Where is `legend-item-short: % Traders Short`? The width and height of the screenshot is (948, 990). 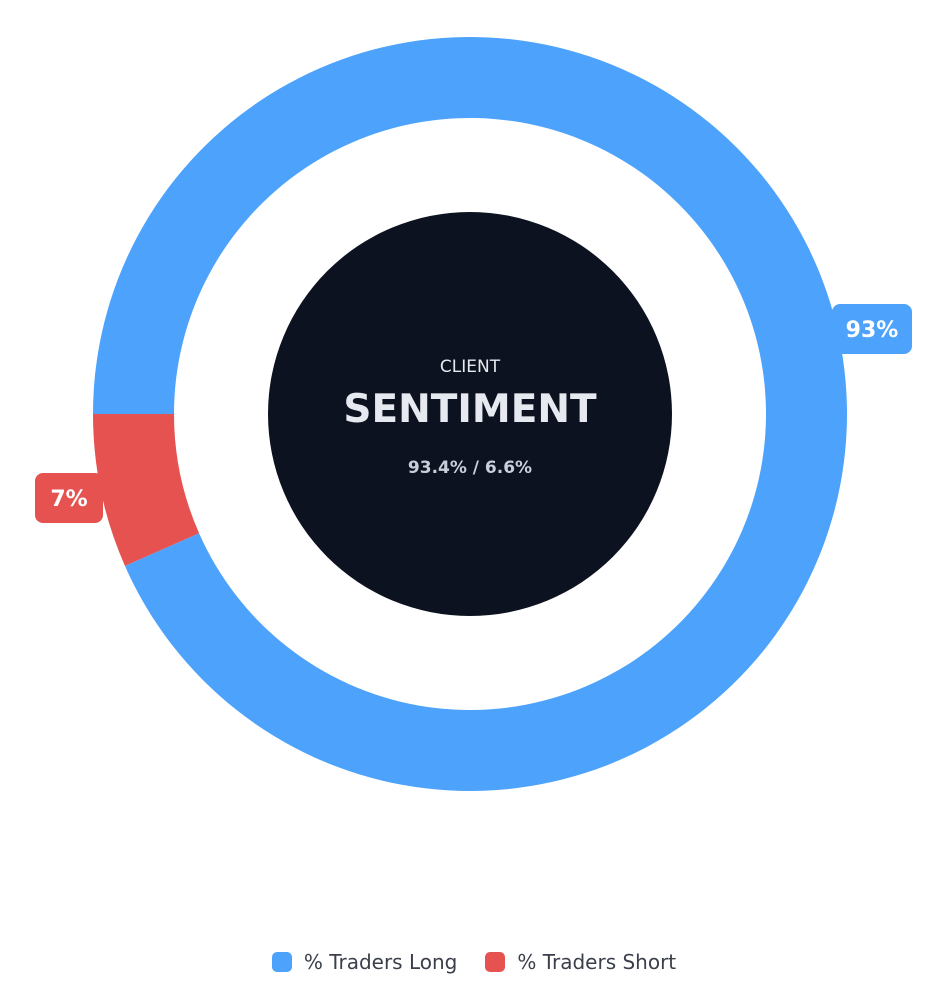
legend-item-short: % Traders Short is located at coordinates (580, 962).